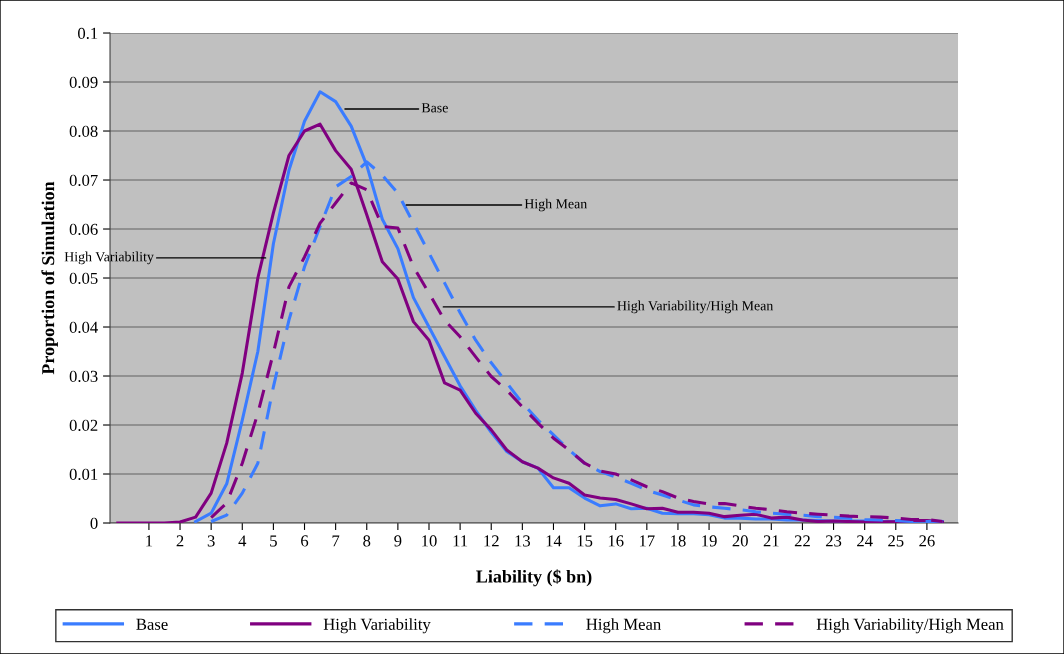 The height and width of the screenshot is (654, 1064). Describe the element at coordinates (398, 541) in the screenshot. I see `x-tick-label: 9` at that location.